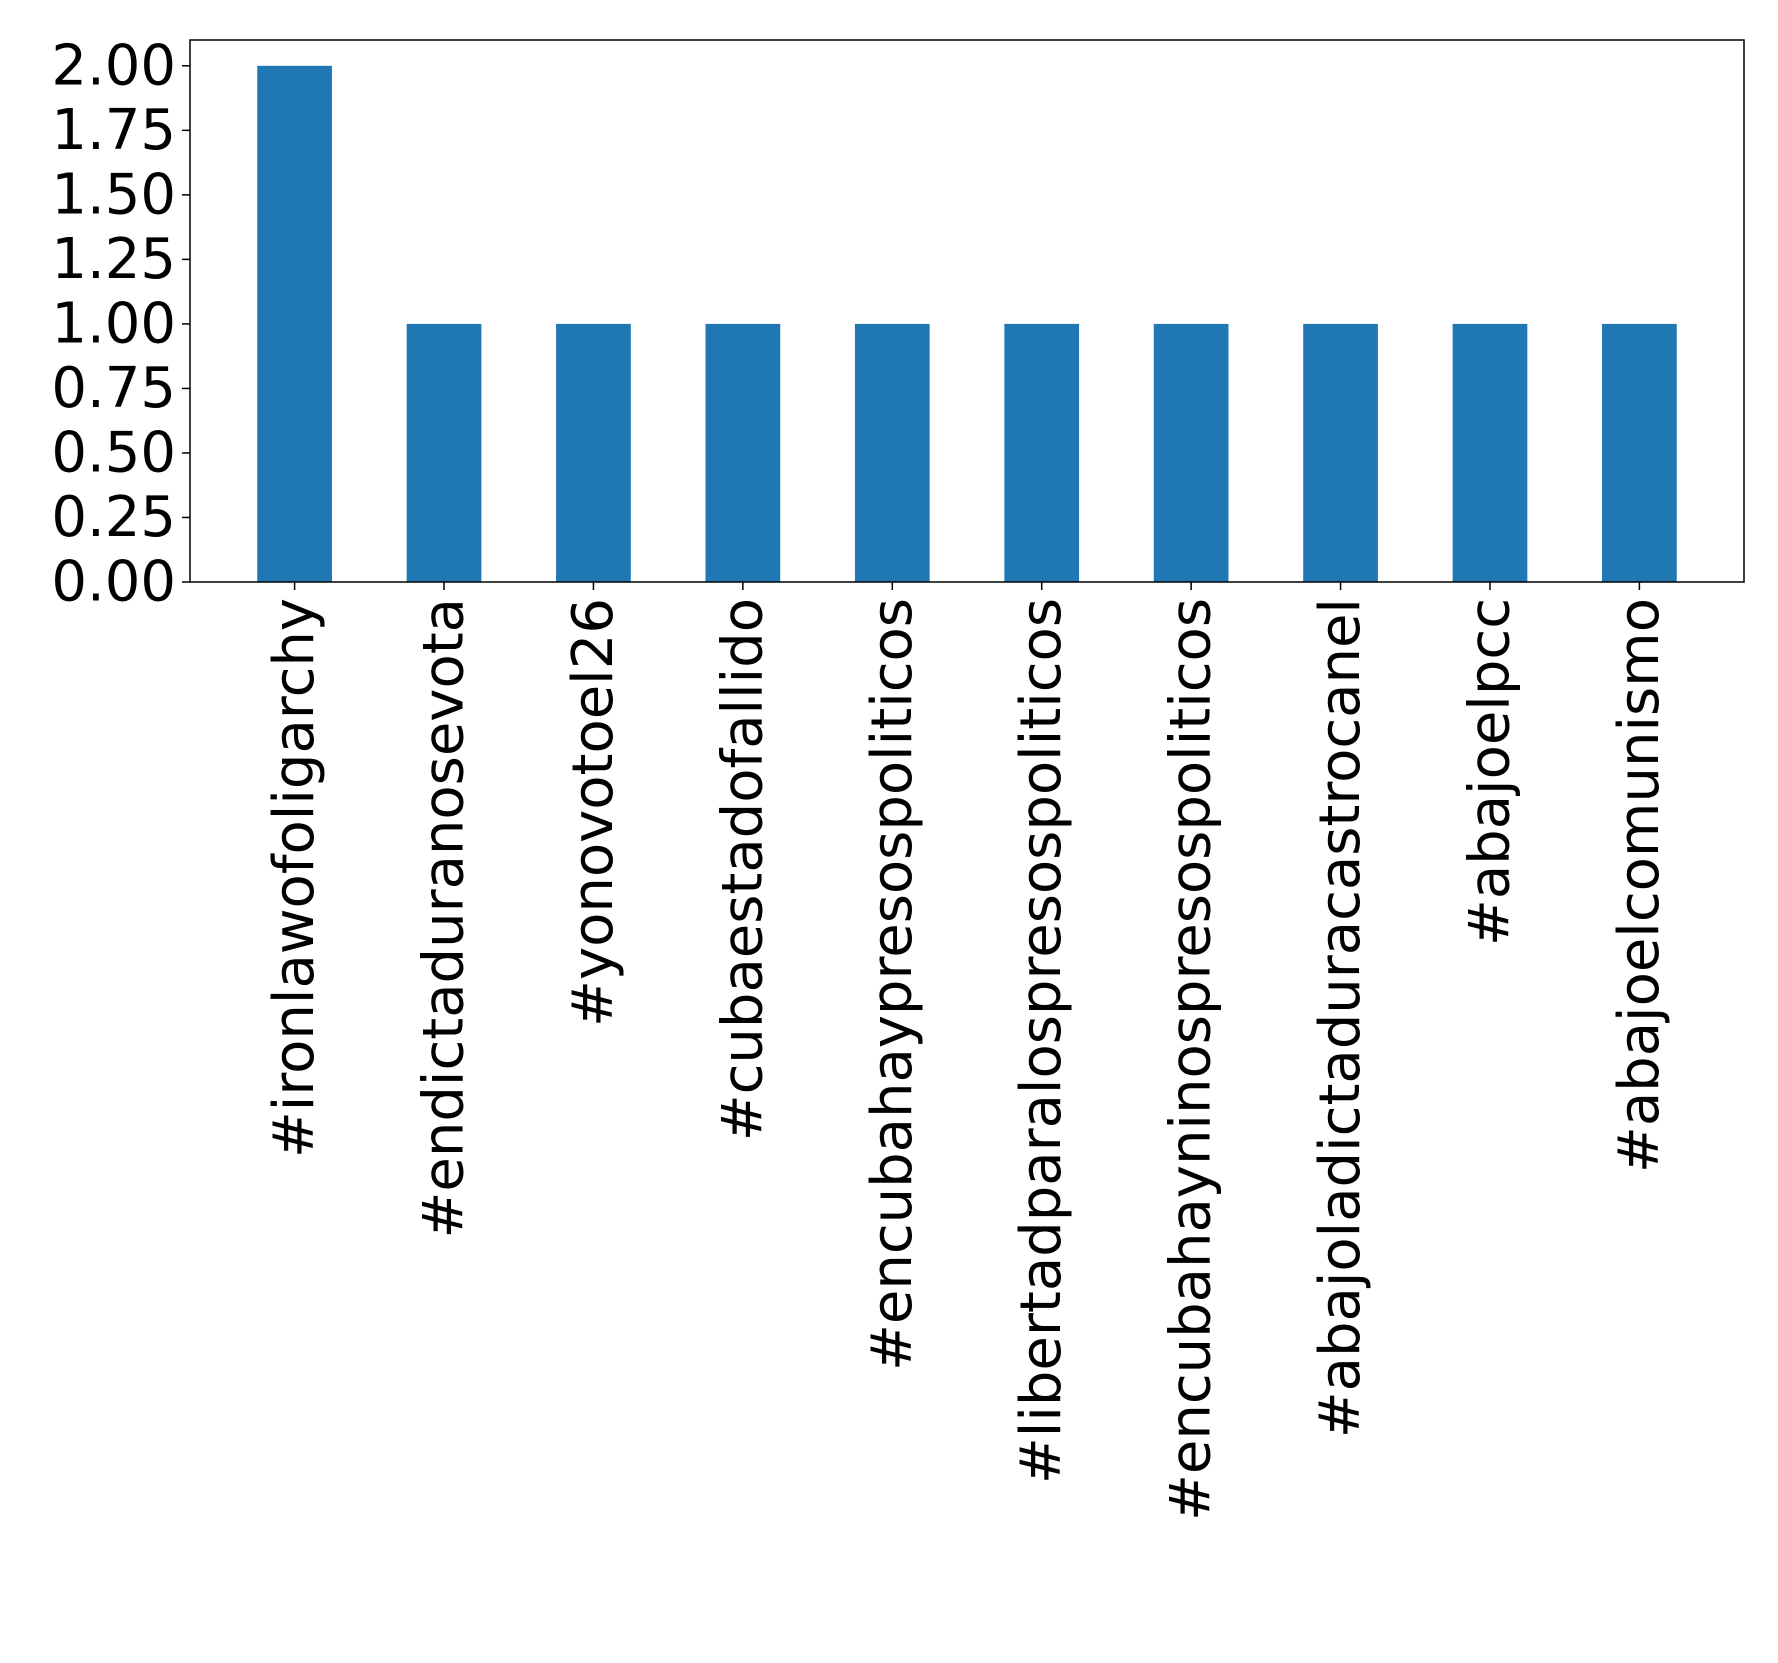  Describe the element at coordinates (113, 323) in the screenshot. I see `y-tick-label: 1.00` at that location.